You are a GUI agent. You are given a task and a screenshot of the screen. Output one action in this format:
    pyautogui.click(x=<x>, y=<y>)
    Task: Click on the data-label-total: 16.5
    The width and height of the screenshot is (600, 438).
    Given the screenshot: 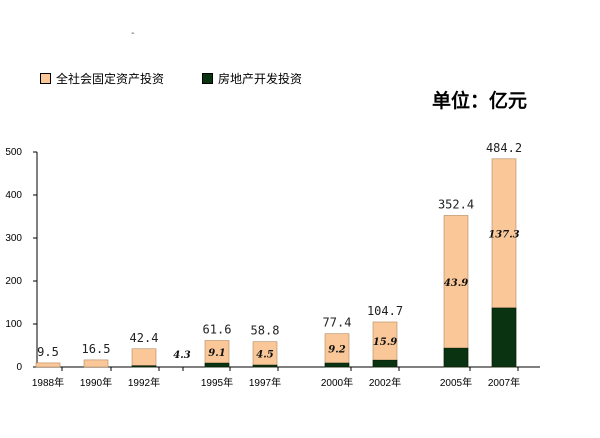 What is the action you would take?
    pyautogui.click(x=96, y=349)
    